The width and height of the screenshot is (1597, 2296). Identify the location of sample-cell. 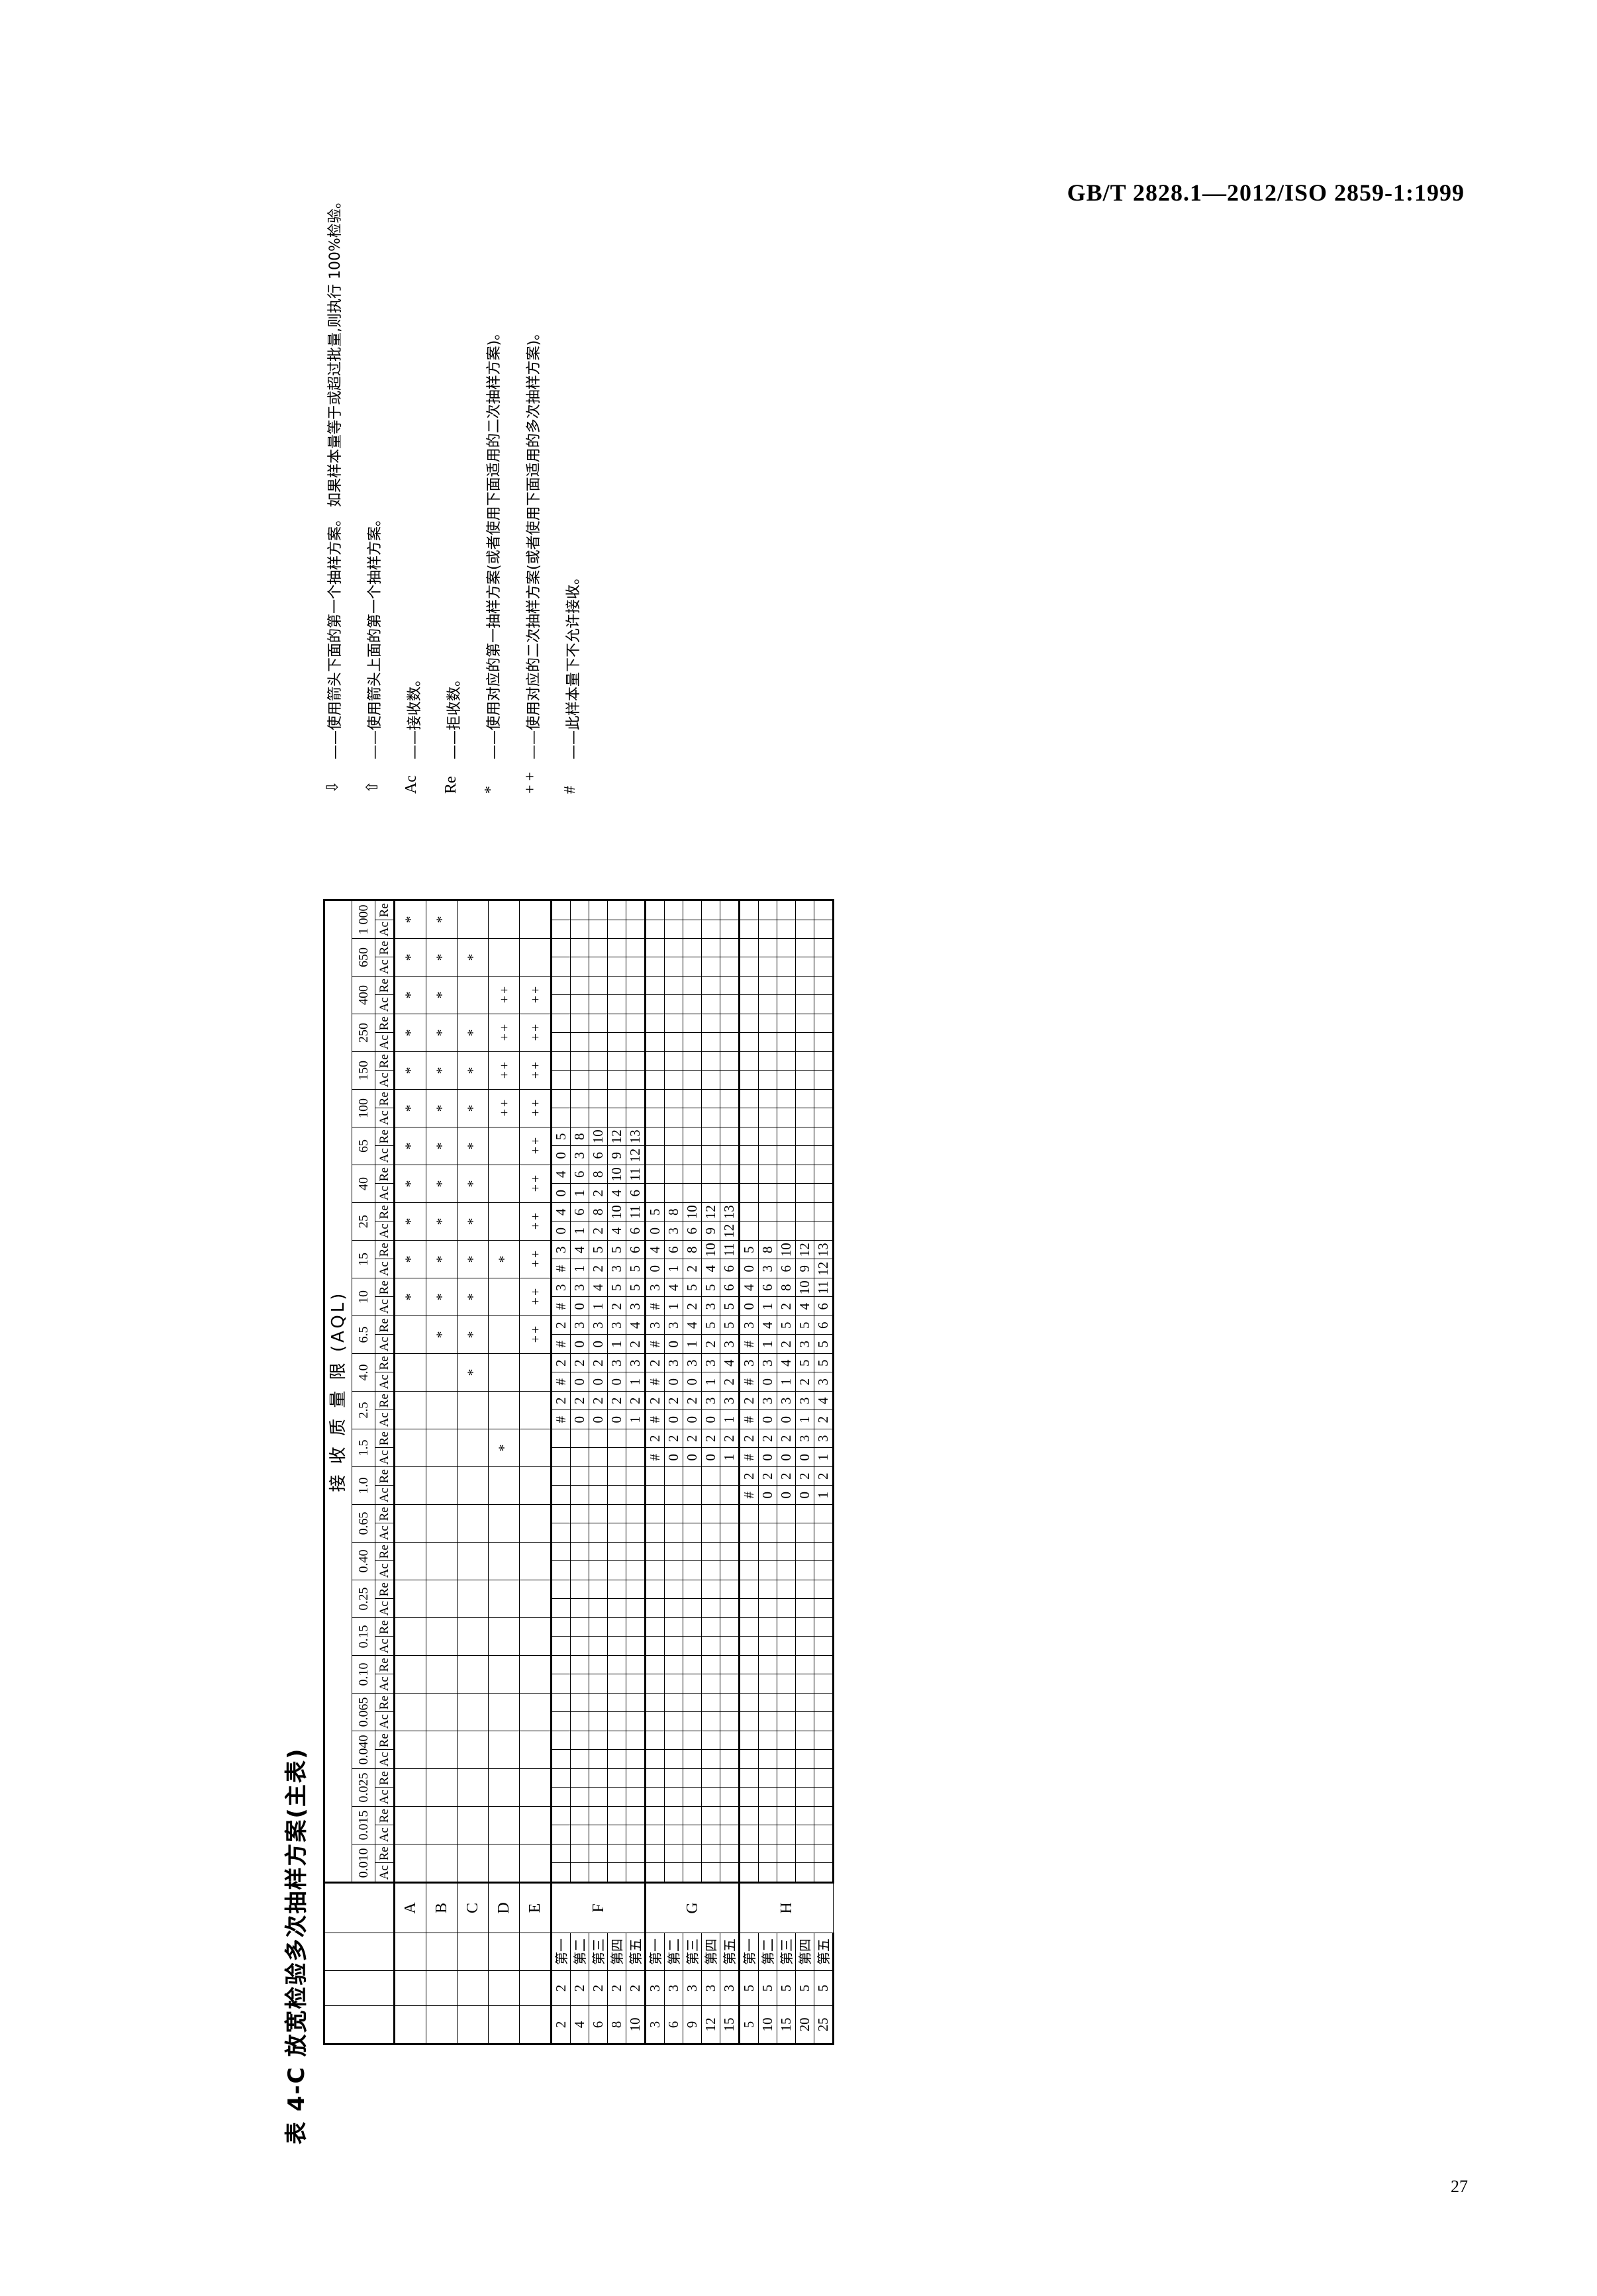
(442, 1952).